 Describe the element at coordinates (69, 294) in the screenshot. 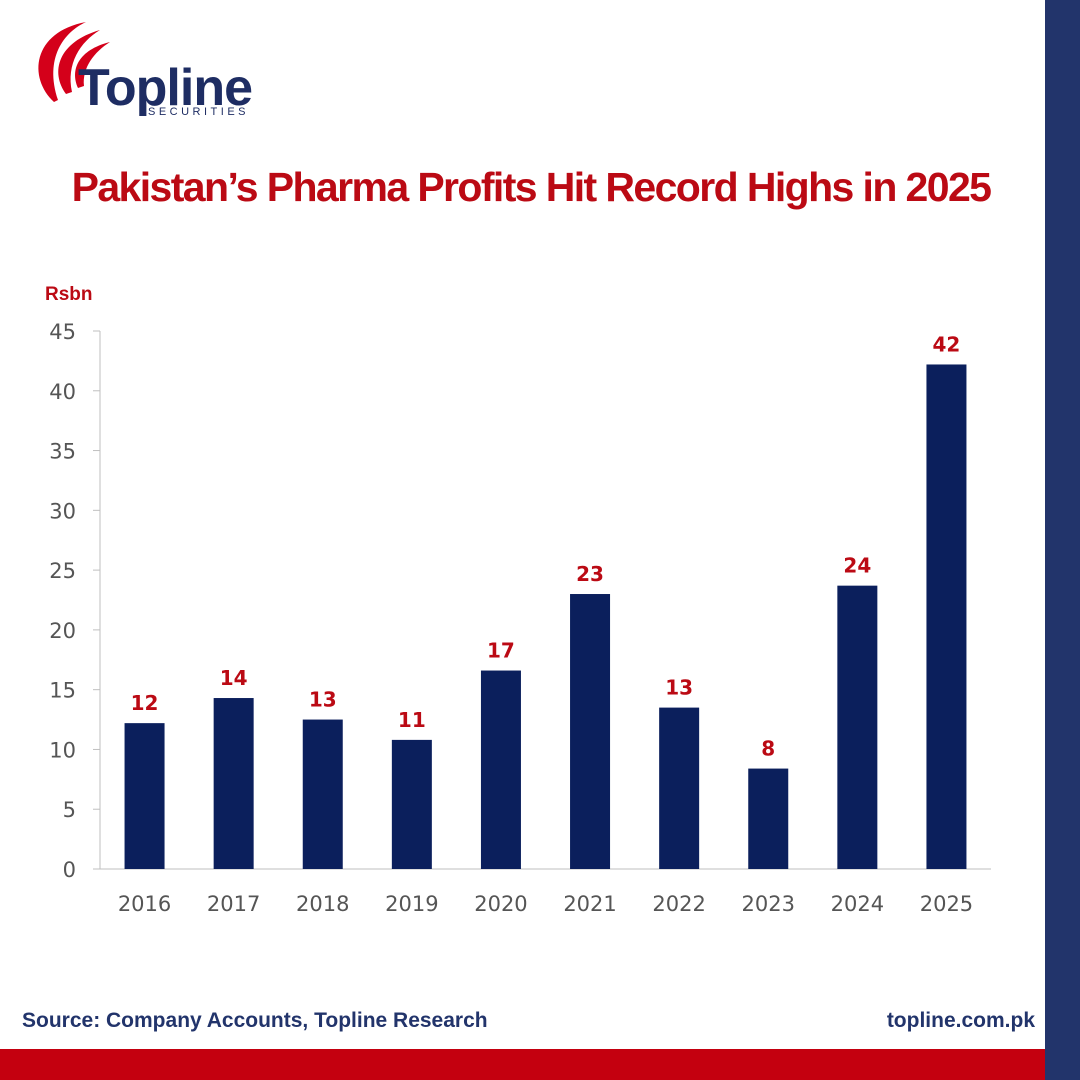

I see `y-axis-unit-label: Rsbn` at that location.